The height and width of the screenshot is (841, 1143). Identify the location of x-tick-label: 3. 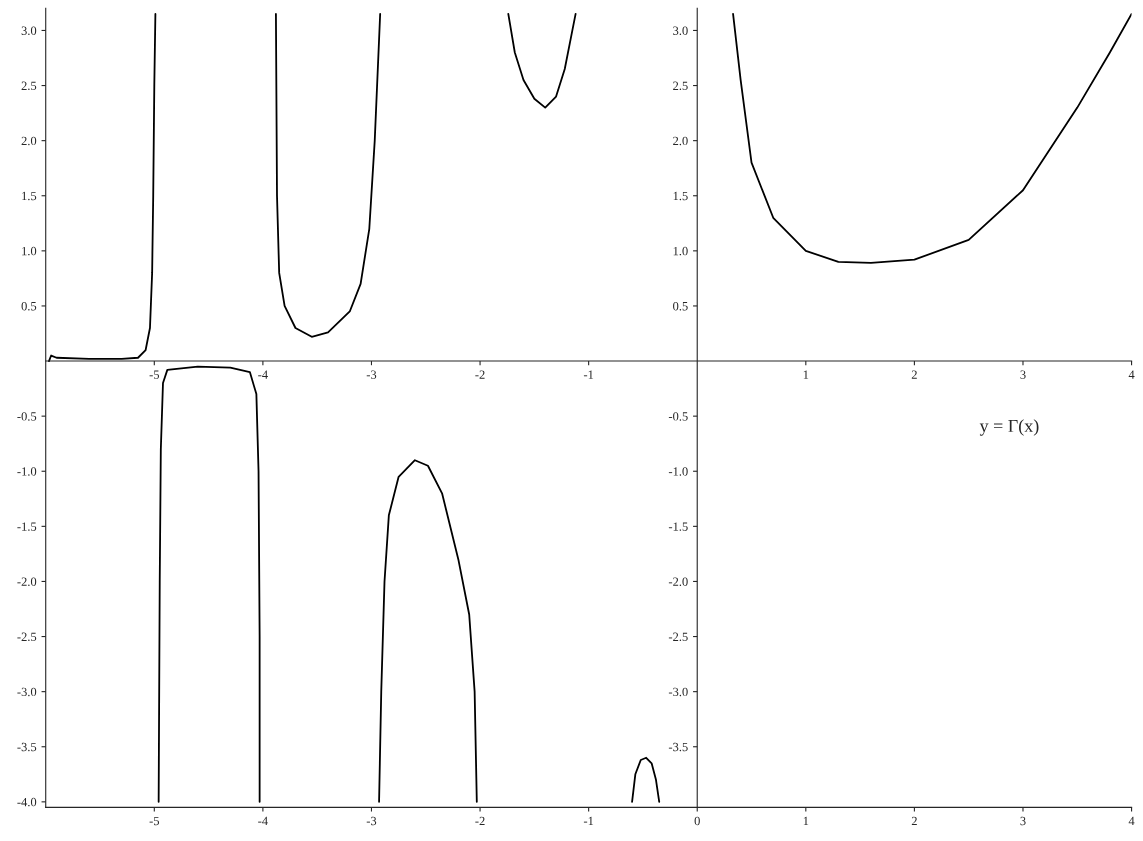
(1023, 821).